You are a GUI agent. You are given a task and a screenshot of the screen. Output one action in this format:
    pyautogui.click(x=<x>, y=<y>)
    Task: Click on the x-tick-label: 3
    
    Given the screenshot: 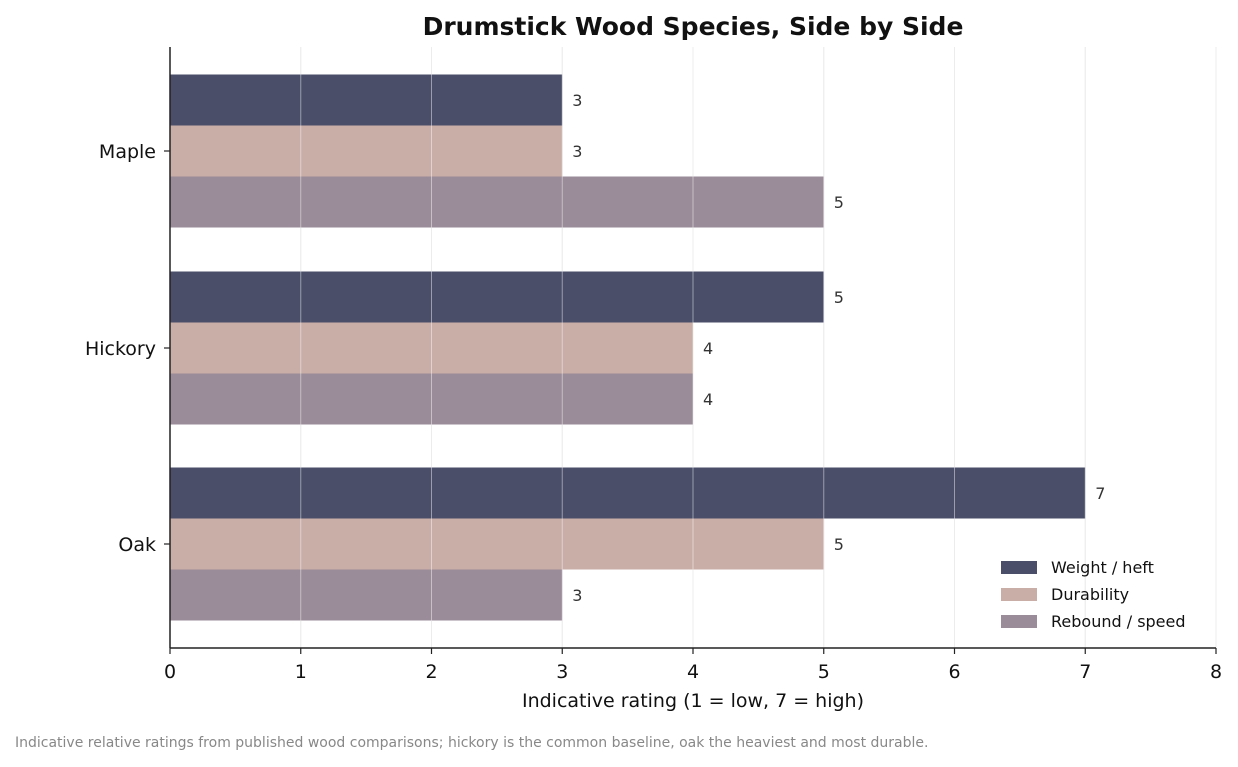 What is the action you would take?
    pyautogui.click(x=562, y=672)
    